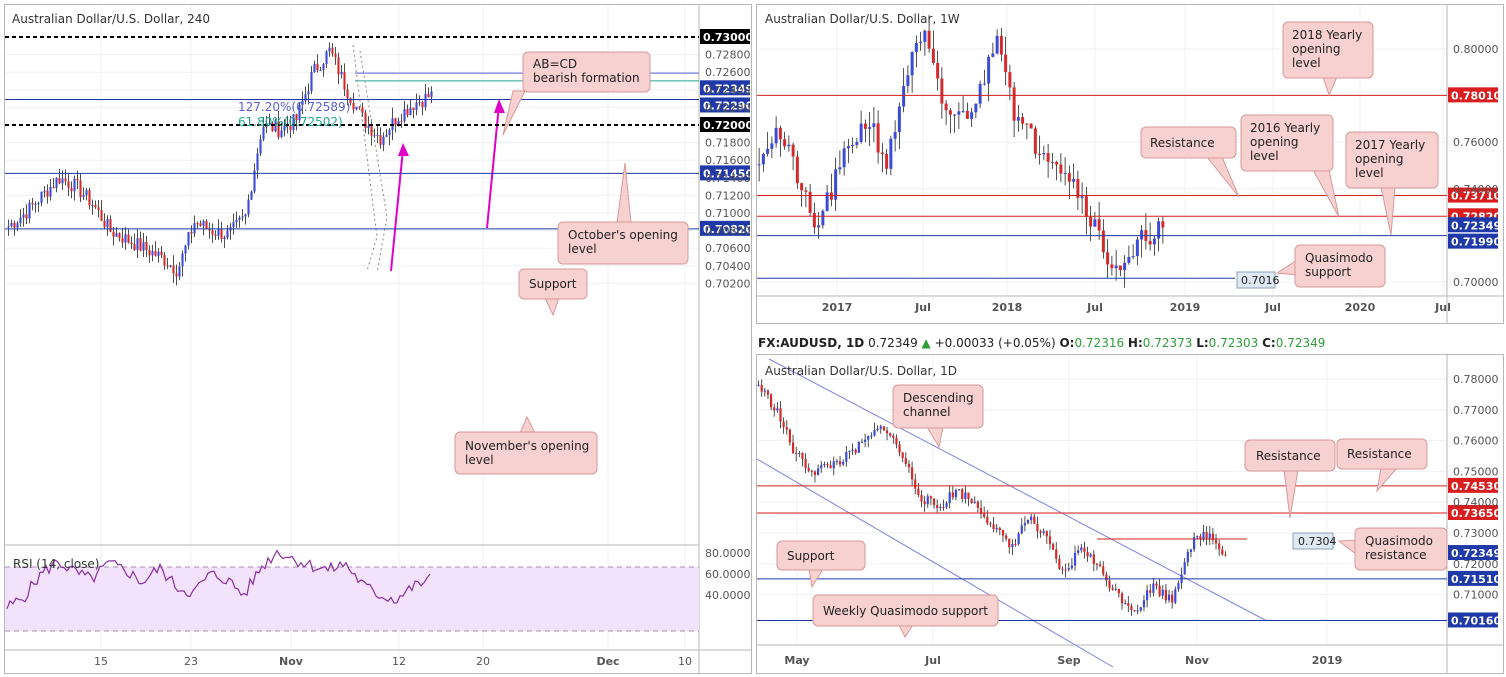 The height and width of the screenshot is (677, 1506). What do you see at coordinates (290, 122) in the screenshot?
I see `fib-618-label: 61.80%(0.72502)` at bounding box center [290, 122].